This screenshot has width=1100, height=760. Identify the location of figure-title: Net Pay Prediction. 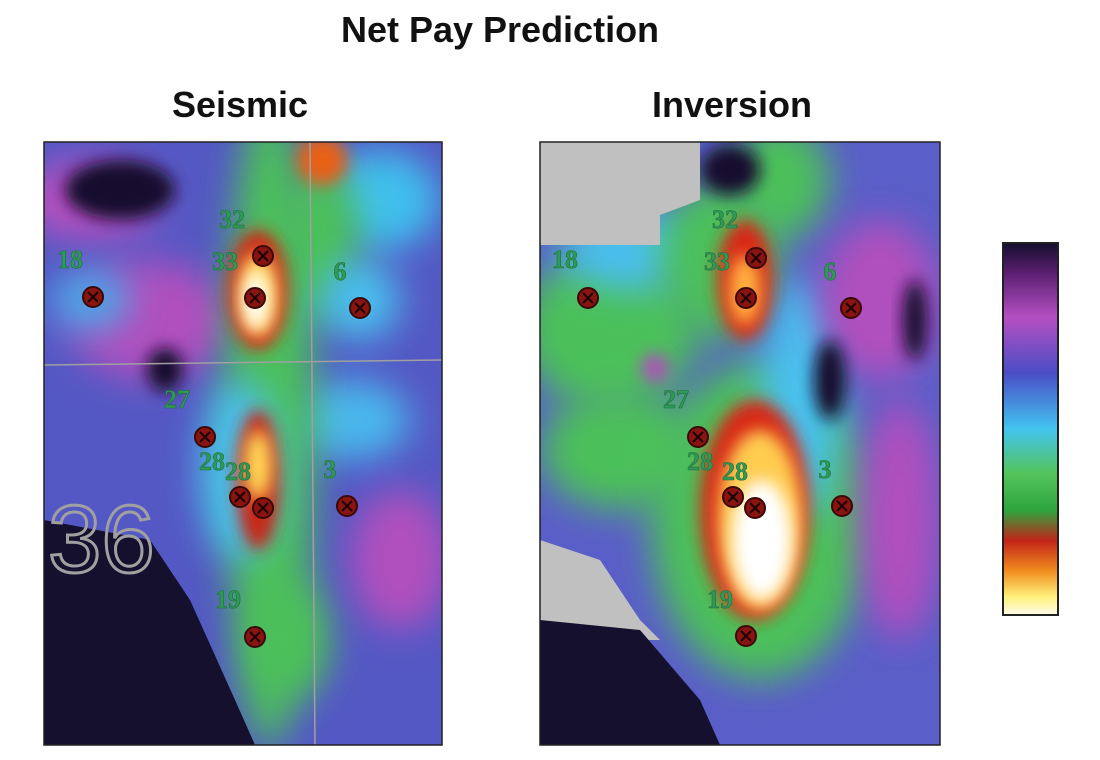
(500, 29).